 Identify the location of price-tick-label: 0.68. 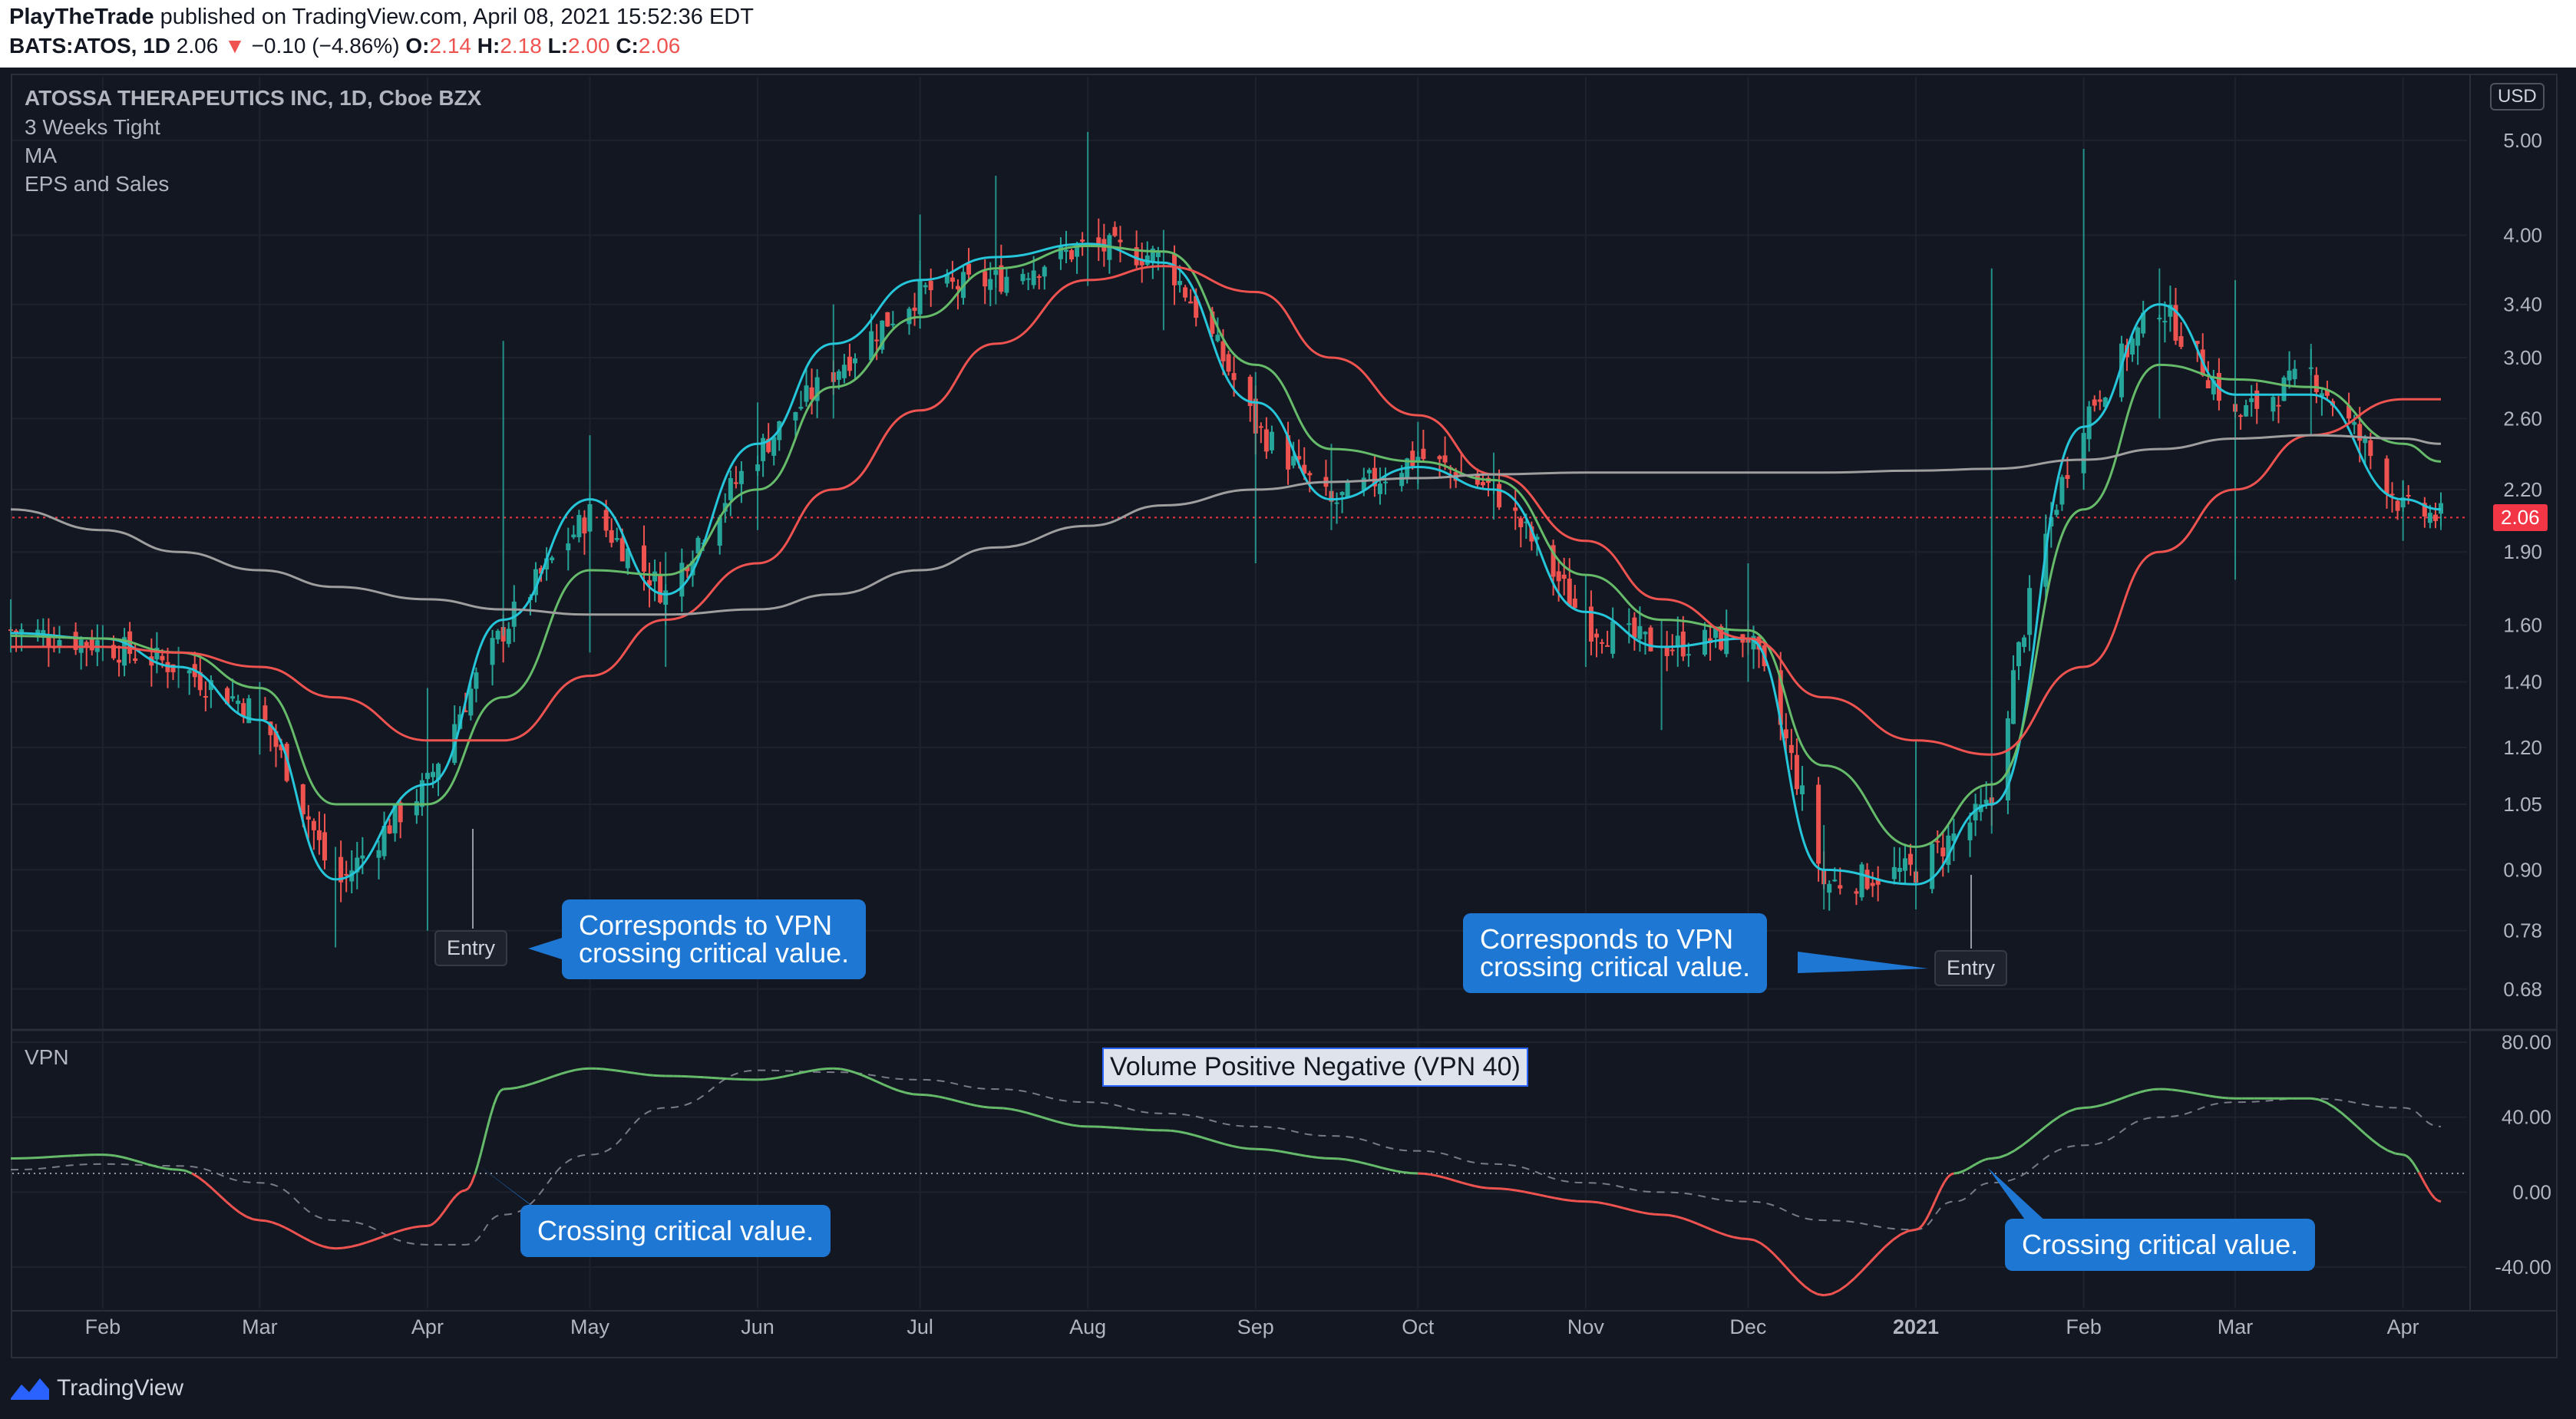
(2522, 989).